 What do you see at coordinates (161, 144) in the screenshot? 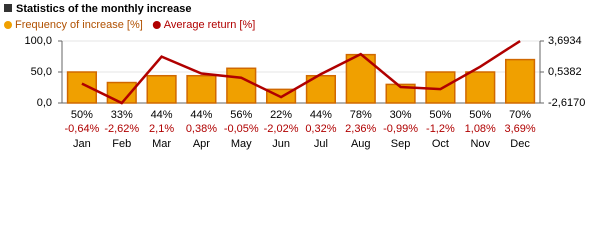
I see `x-tick-label: Mar` at bounding box center [161, 144].